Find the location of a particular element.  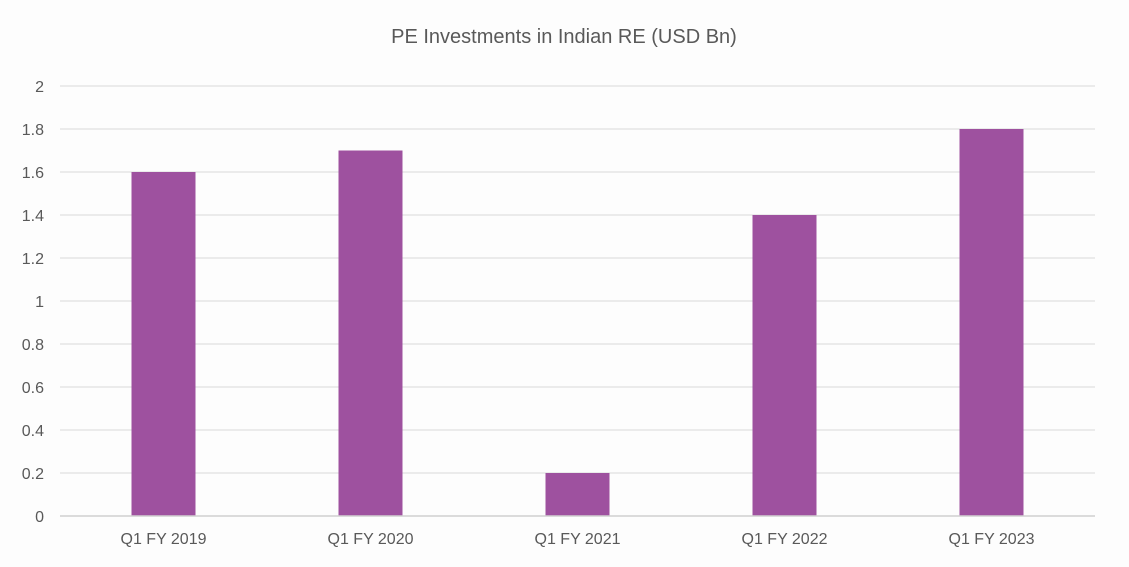

x-tick-label: Q1 FY 2020 is located at coordinates (371, 539).